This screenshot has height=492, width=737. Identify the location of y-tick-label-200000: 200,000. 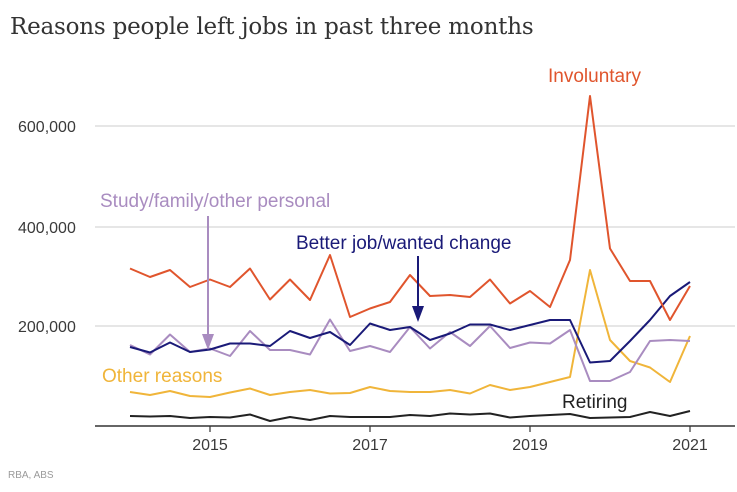
(47, 327).